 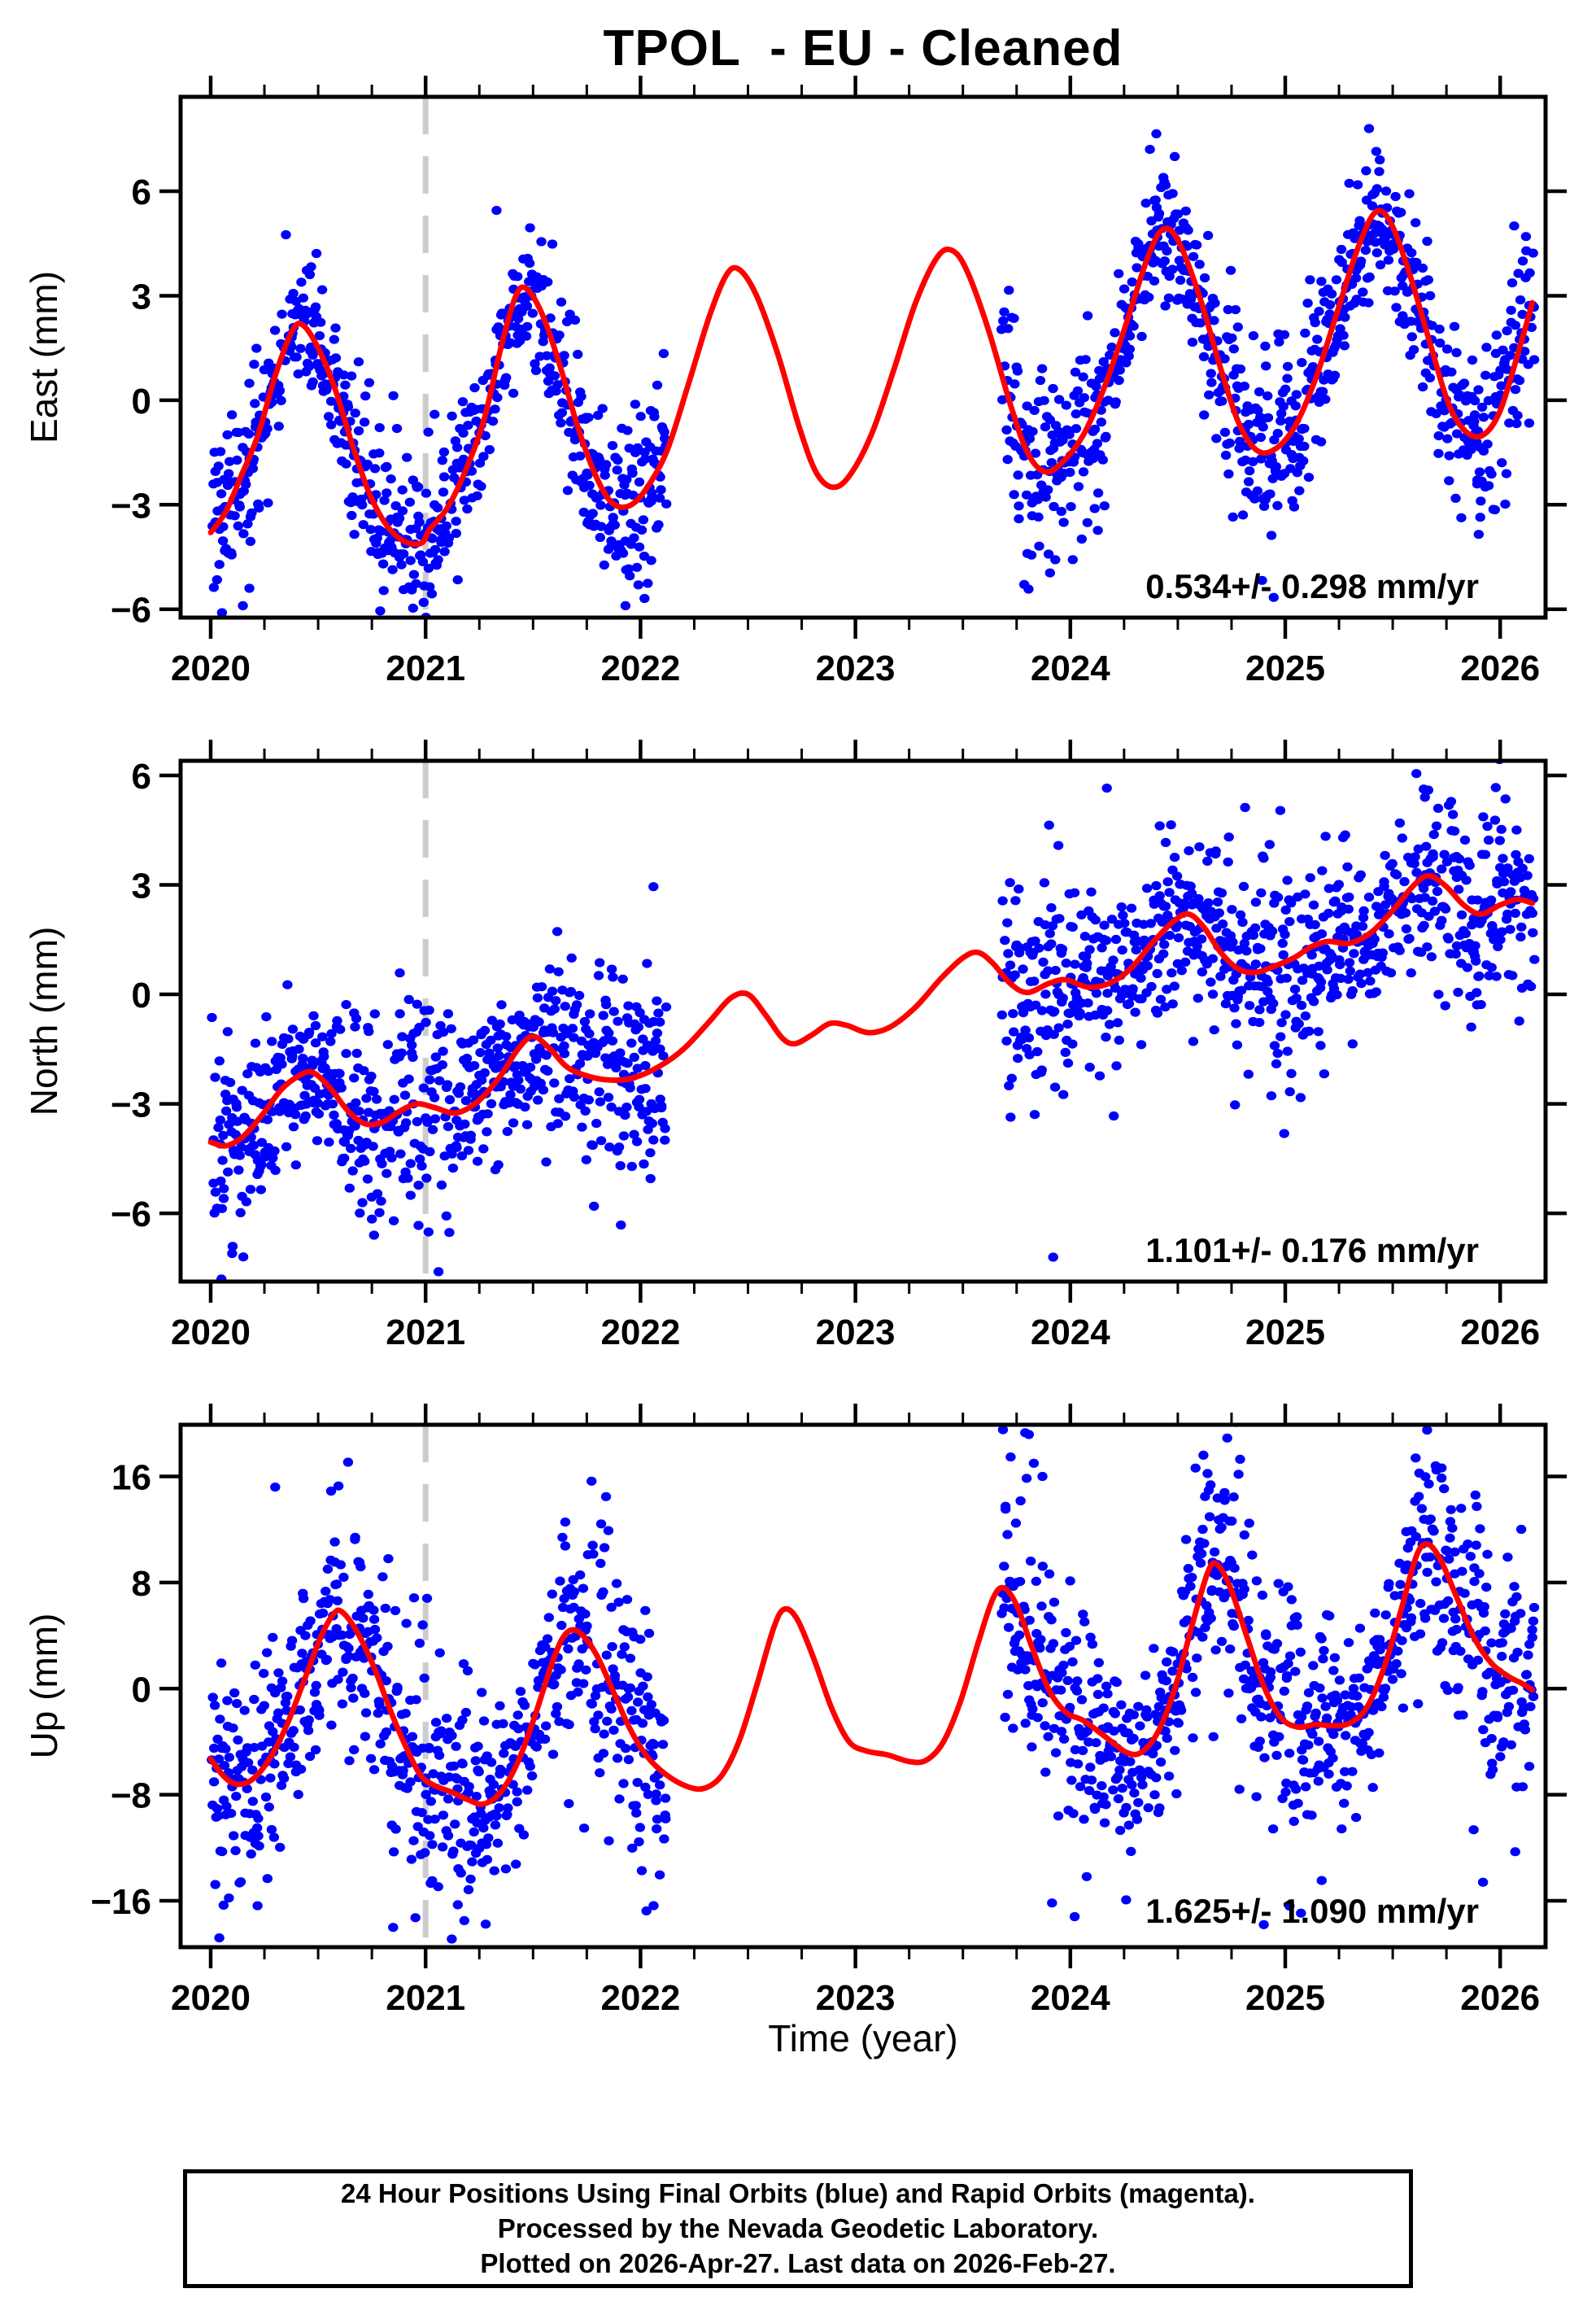 What do you see at coordinates (871, 1674) in the screenshot?
I see `model-curve-up` at bounding box center [871, 1674].